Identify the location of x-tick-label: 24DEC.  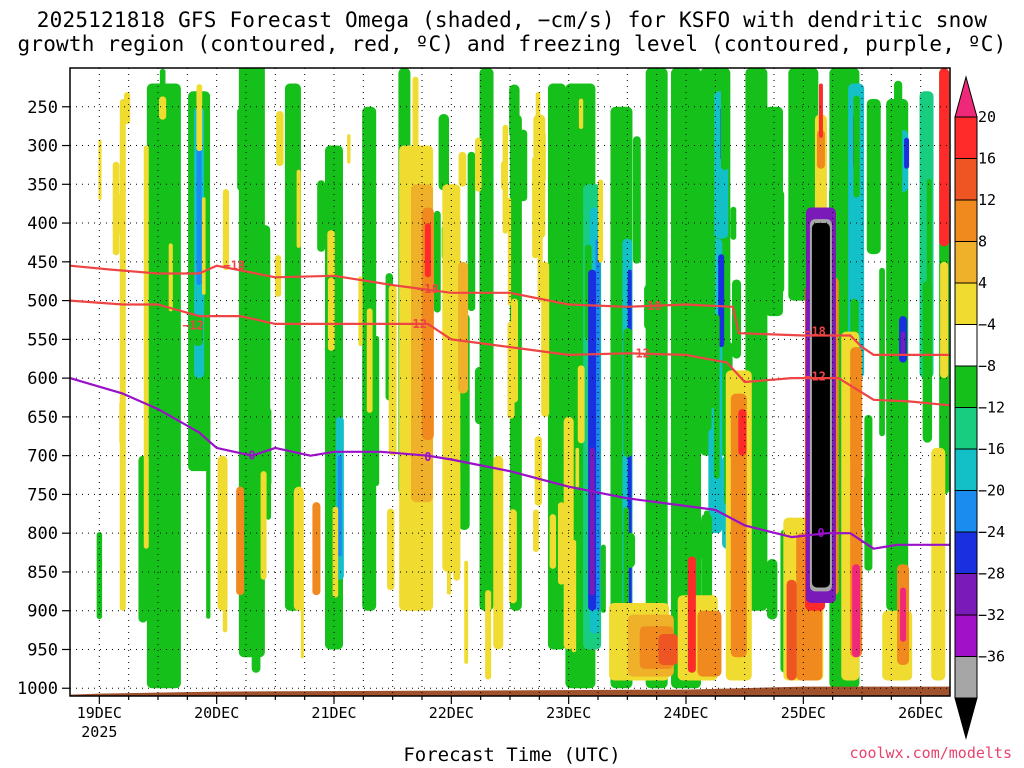
(685, 713).